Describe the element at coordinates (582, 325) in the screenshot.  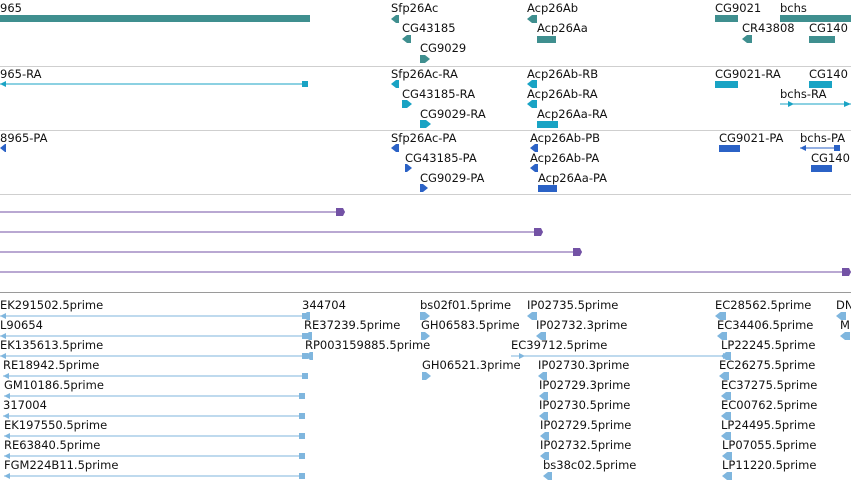
I see `ests-feature-label: IP02732.3prime` at that location.